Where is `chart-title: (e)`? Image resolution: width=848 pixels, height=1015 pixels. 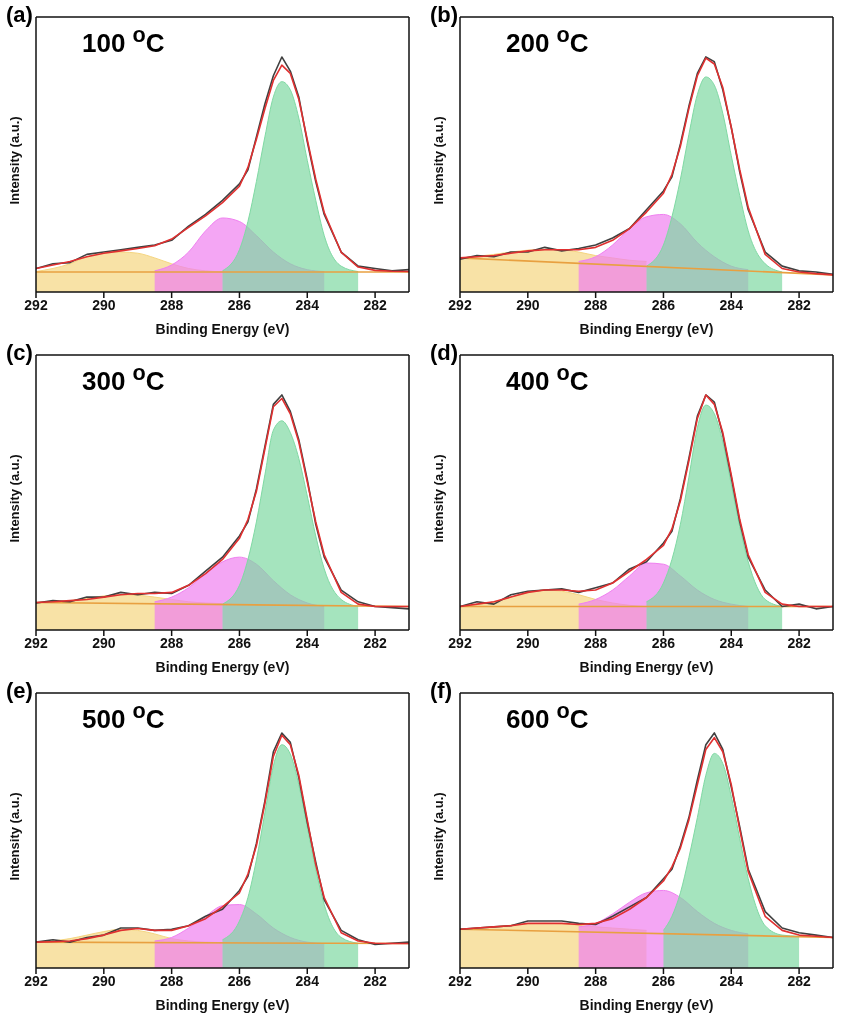
chart-title: (e) is located at coordinates (19, 691).